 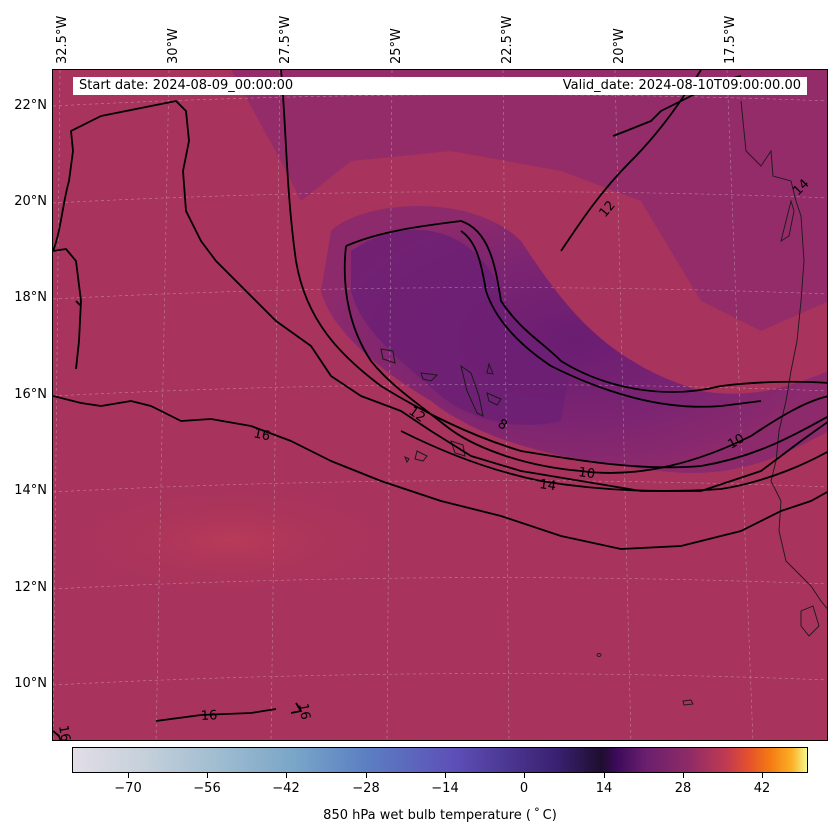 I want to click on colorbar-tick-label: −42, so click(x=286, y=788).